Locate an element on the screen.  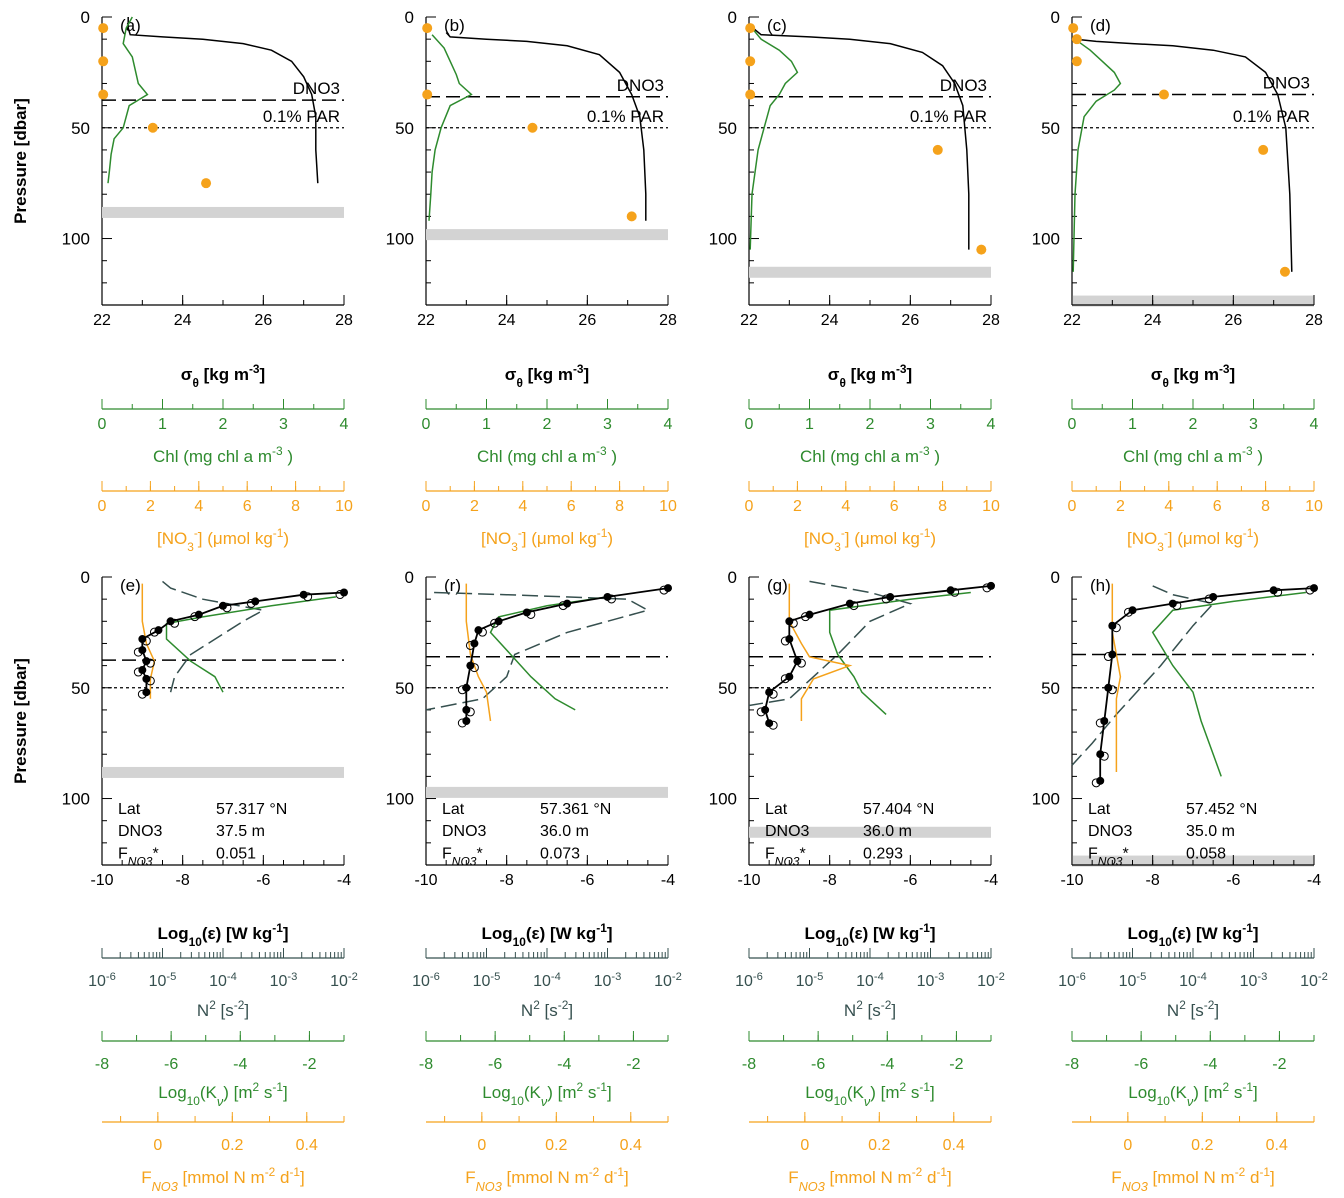
seafloor-bar is located at coordinates (223, 212).